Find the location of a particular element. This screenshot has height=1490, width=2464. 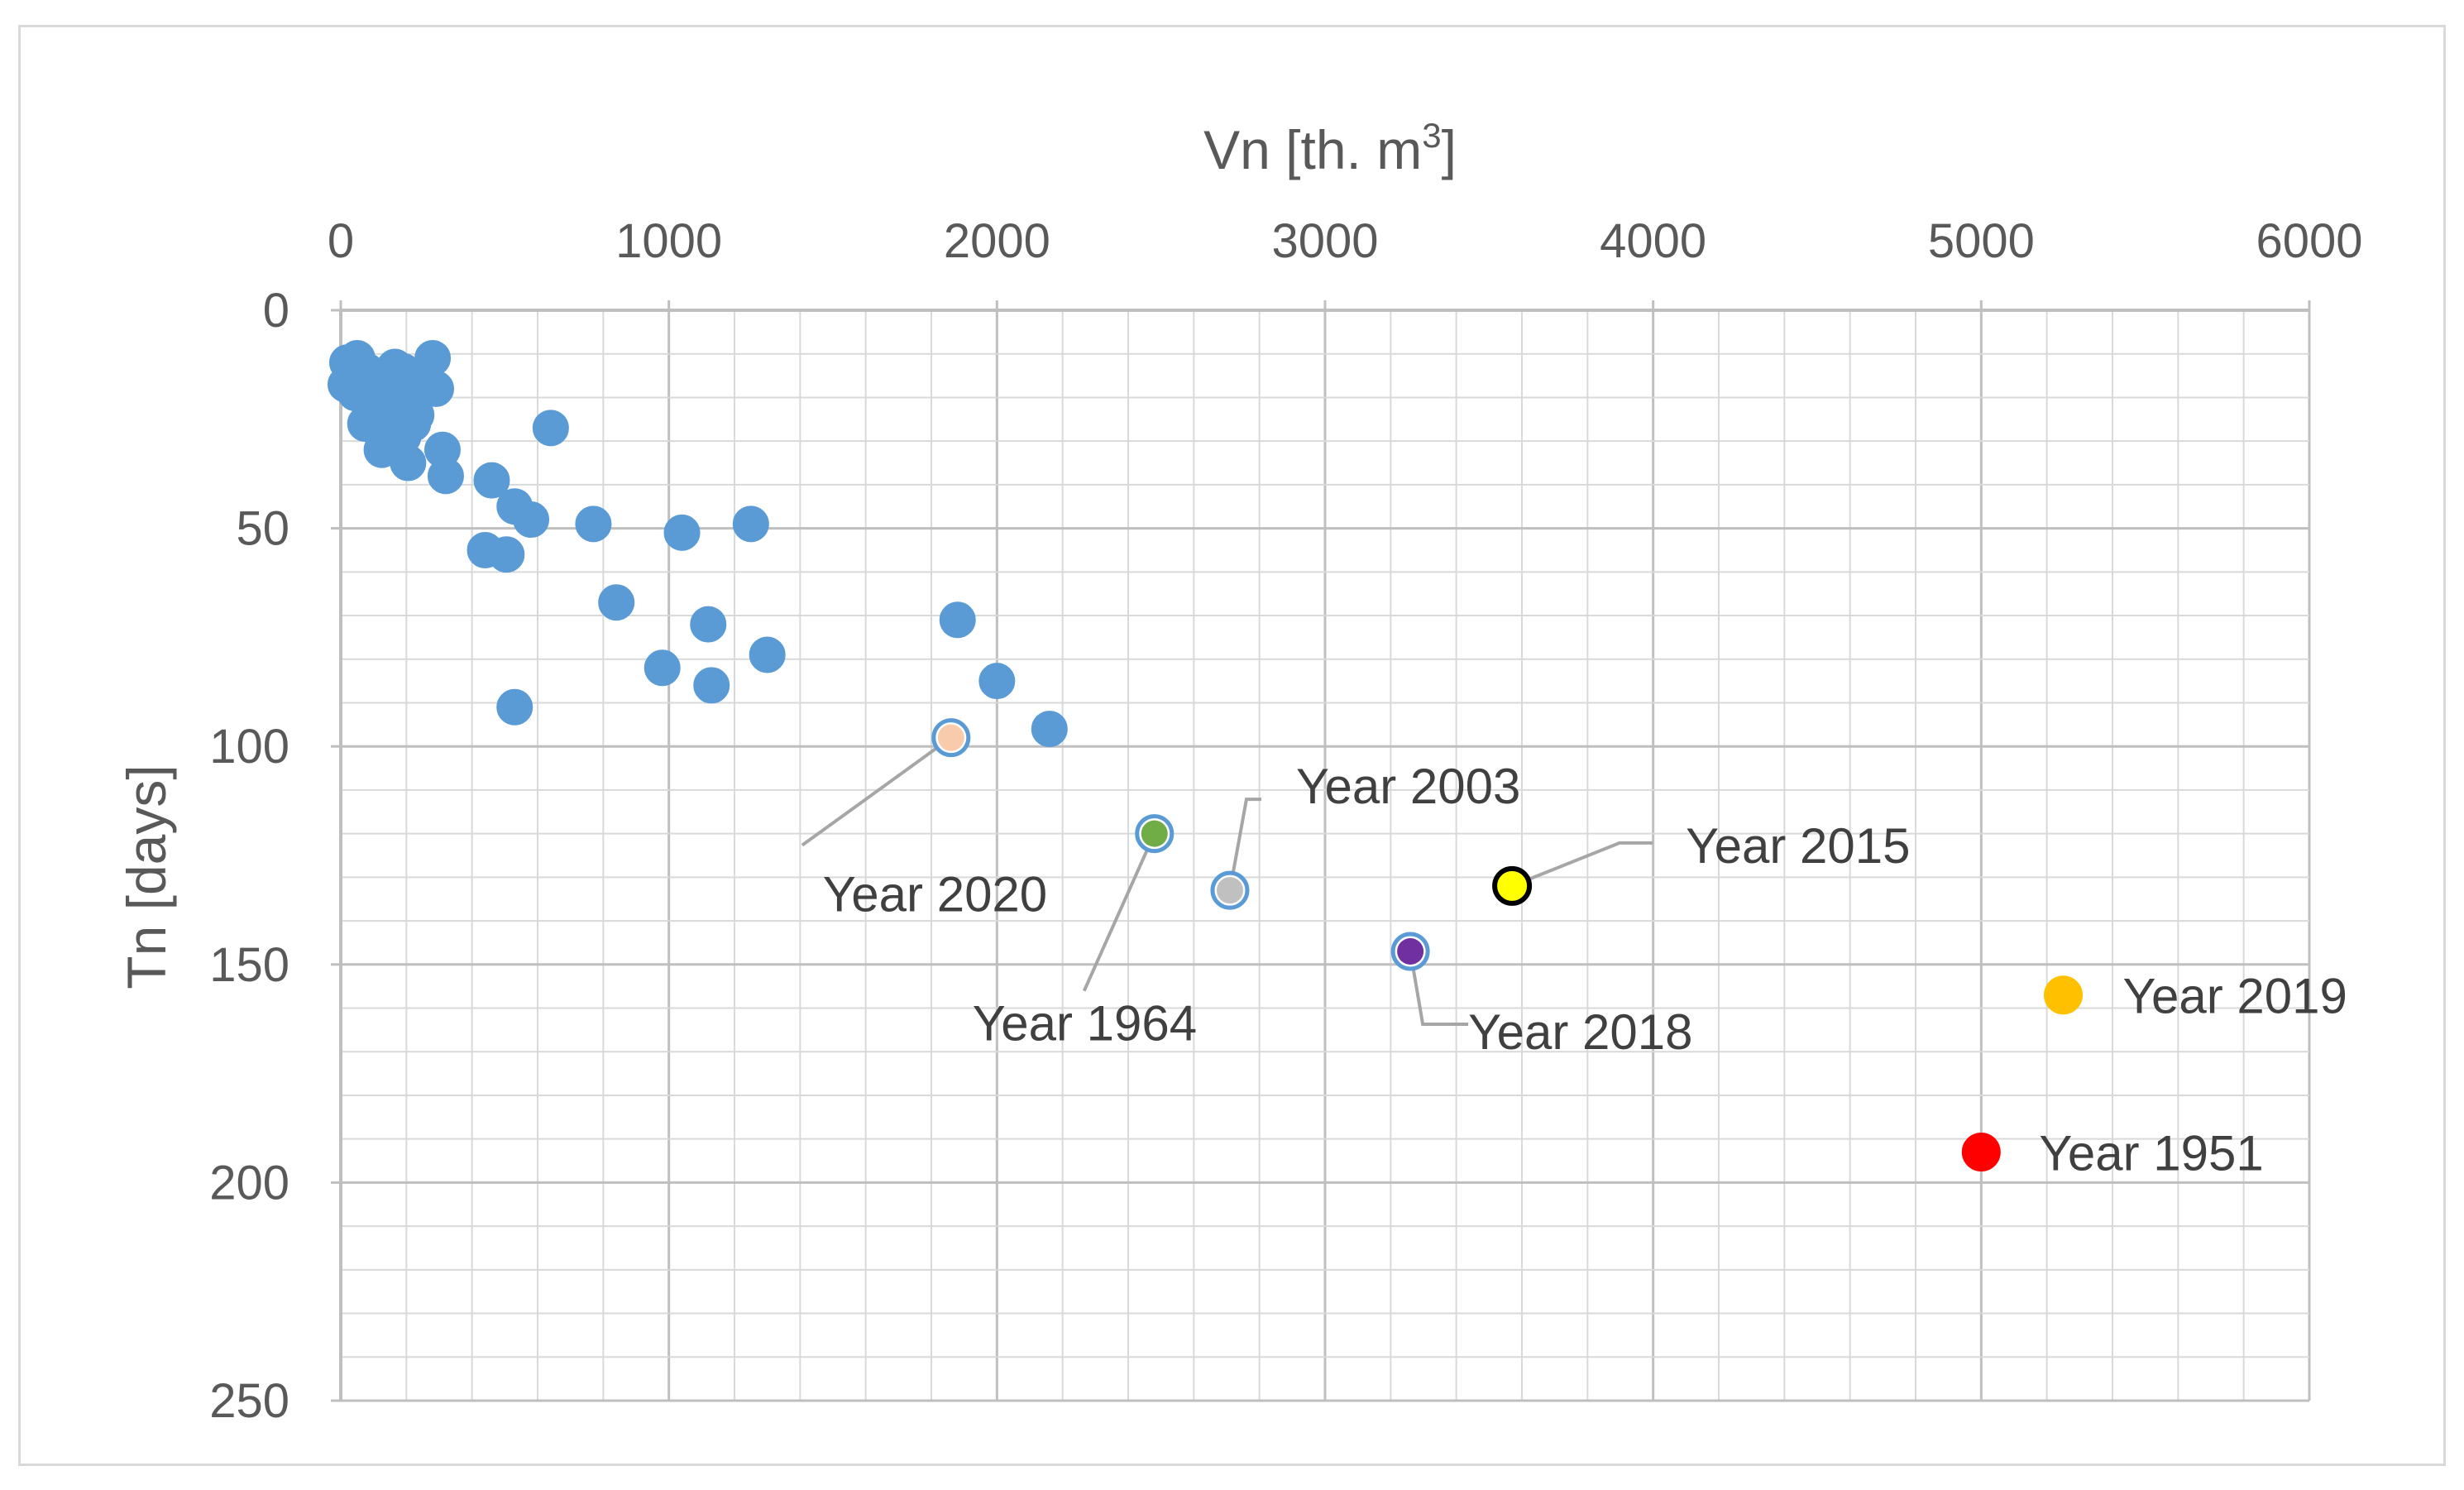

x-tick-label: 5000 is located at coordinates (1981, 241).